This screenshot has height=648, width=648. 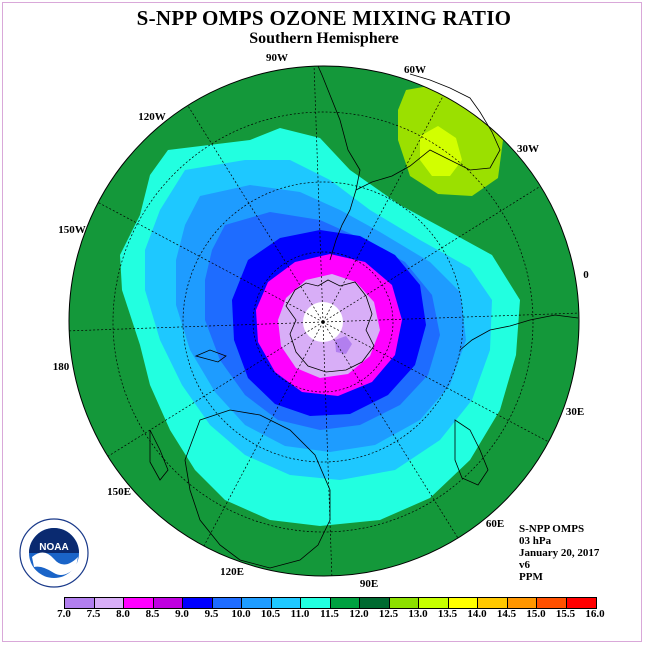 I want to click on svg-text: NOAA, so click(x=53, y=547).